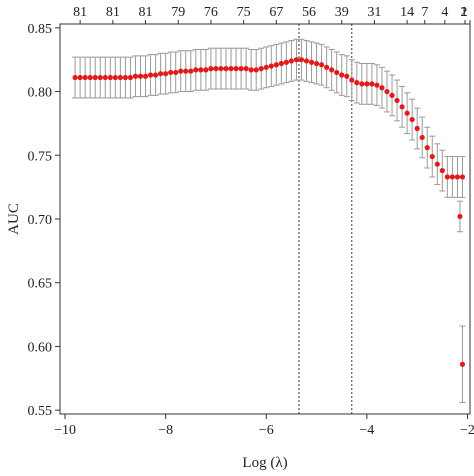 This screenshot has width=474, height=476. What do you see at coordinates (374, 12) in the screenshot?
I see `top-axis-label: 31` at bounding box center [374, 12].